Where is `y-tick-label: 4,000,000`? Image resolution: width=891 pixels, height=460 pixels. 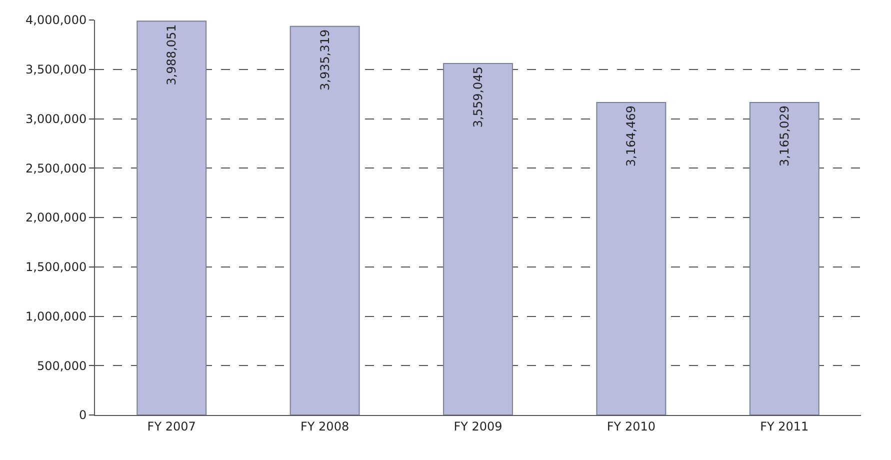 y-tick-label: 4,000,000 is located at coordinates (56, 20).